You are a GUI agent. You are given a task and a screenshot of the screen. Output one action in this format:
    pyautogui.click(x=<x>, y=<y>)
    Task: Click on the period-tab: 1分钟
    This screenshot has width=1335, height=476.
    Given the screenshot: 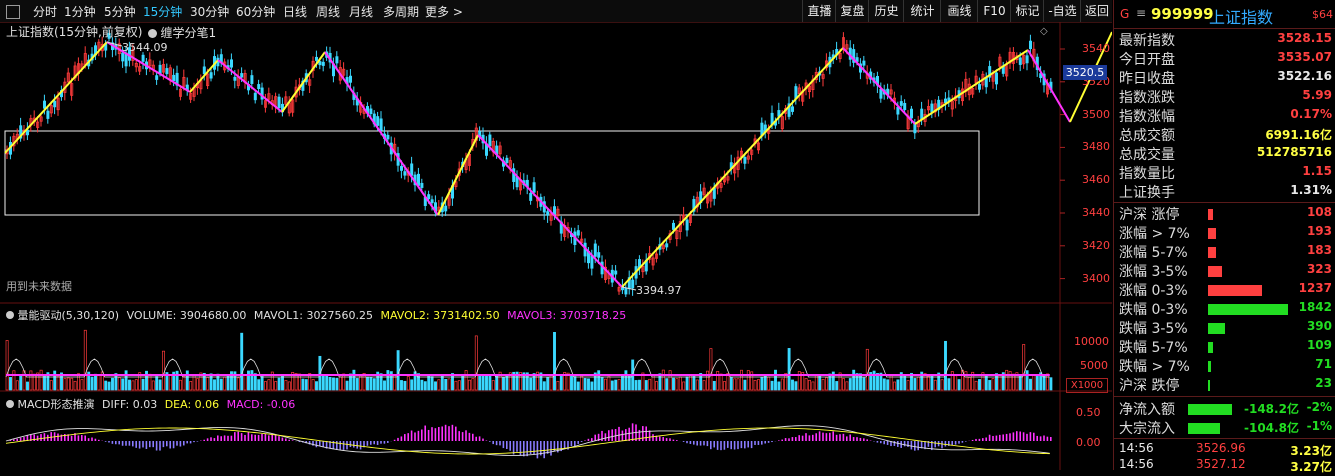 What is the action you would take?
    pyautogui.click(x=80, y=12)
    